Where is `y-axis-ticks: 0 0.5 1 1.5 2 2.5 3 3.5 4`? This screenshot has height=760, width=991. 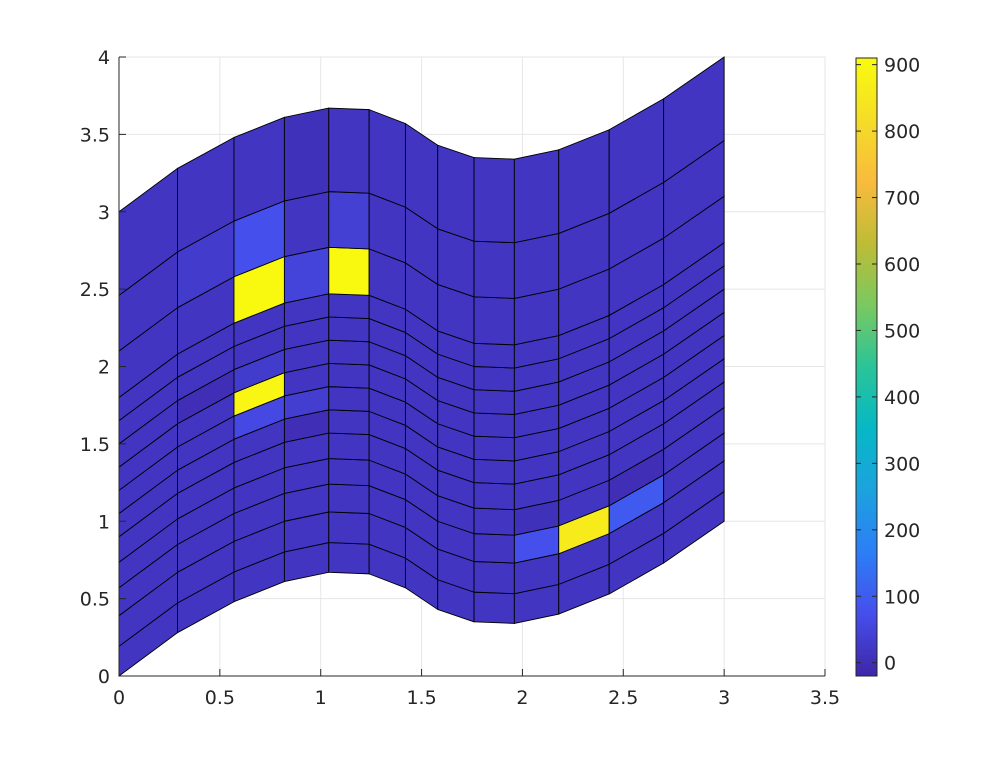 y-axis-ticks: 0 0.5 1 1.5 2 2.5 3 3.5 4 is located at coordinates (103, 367).